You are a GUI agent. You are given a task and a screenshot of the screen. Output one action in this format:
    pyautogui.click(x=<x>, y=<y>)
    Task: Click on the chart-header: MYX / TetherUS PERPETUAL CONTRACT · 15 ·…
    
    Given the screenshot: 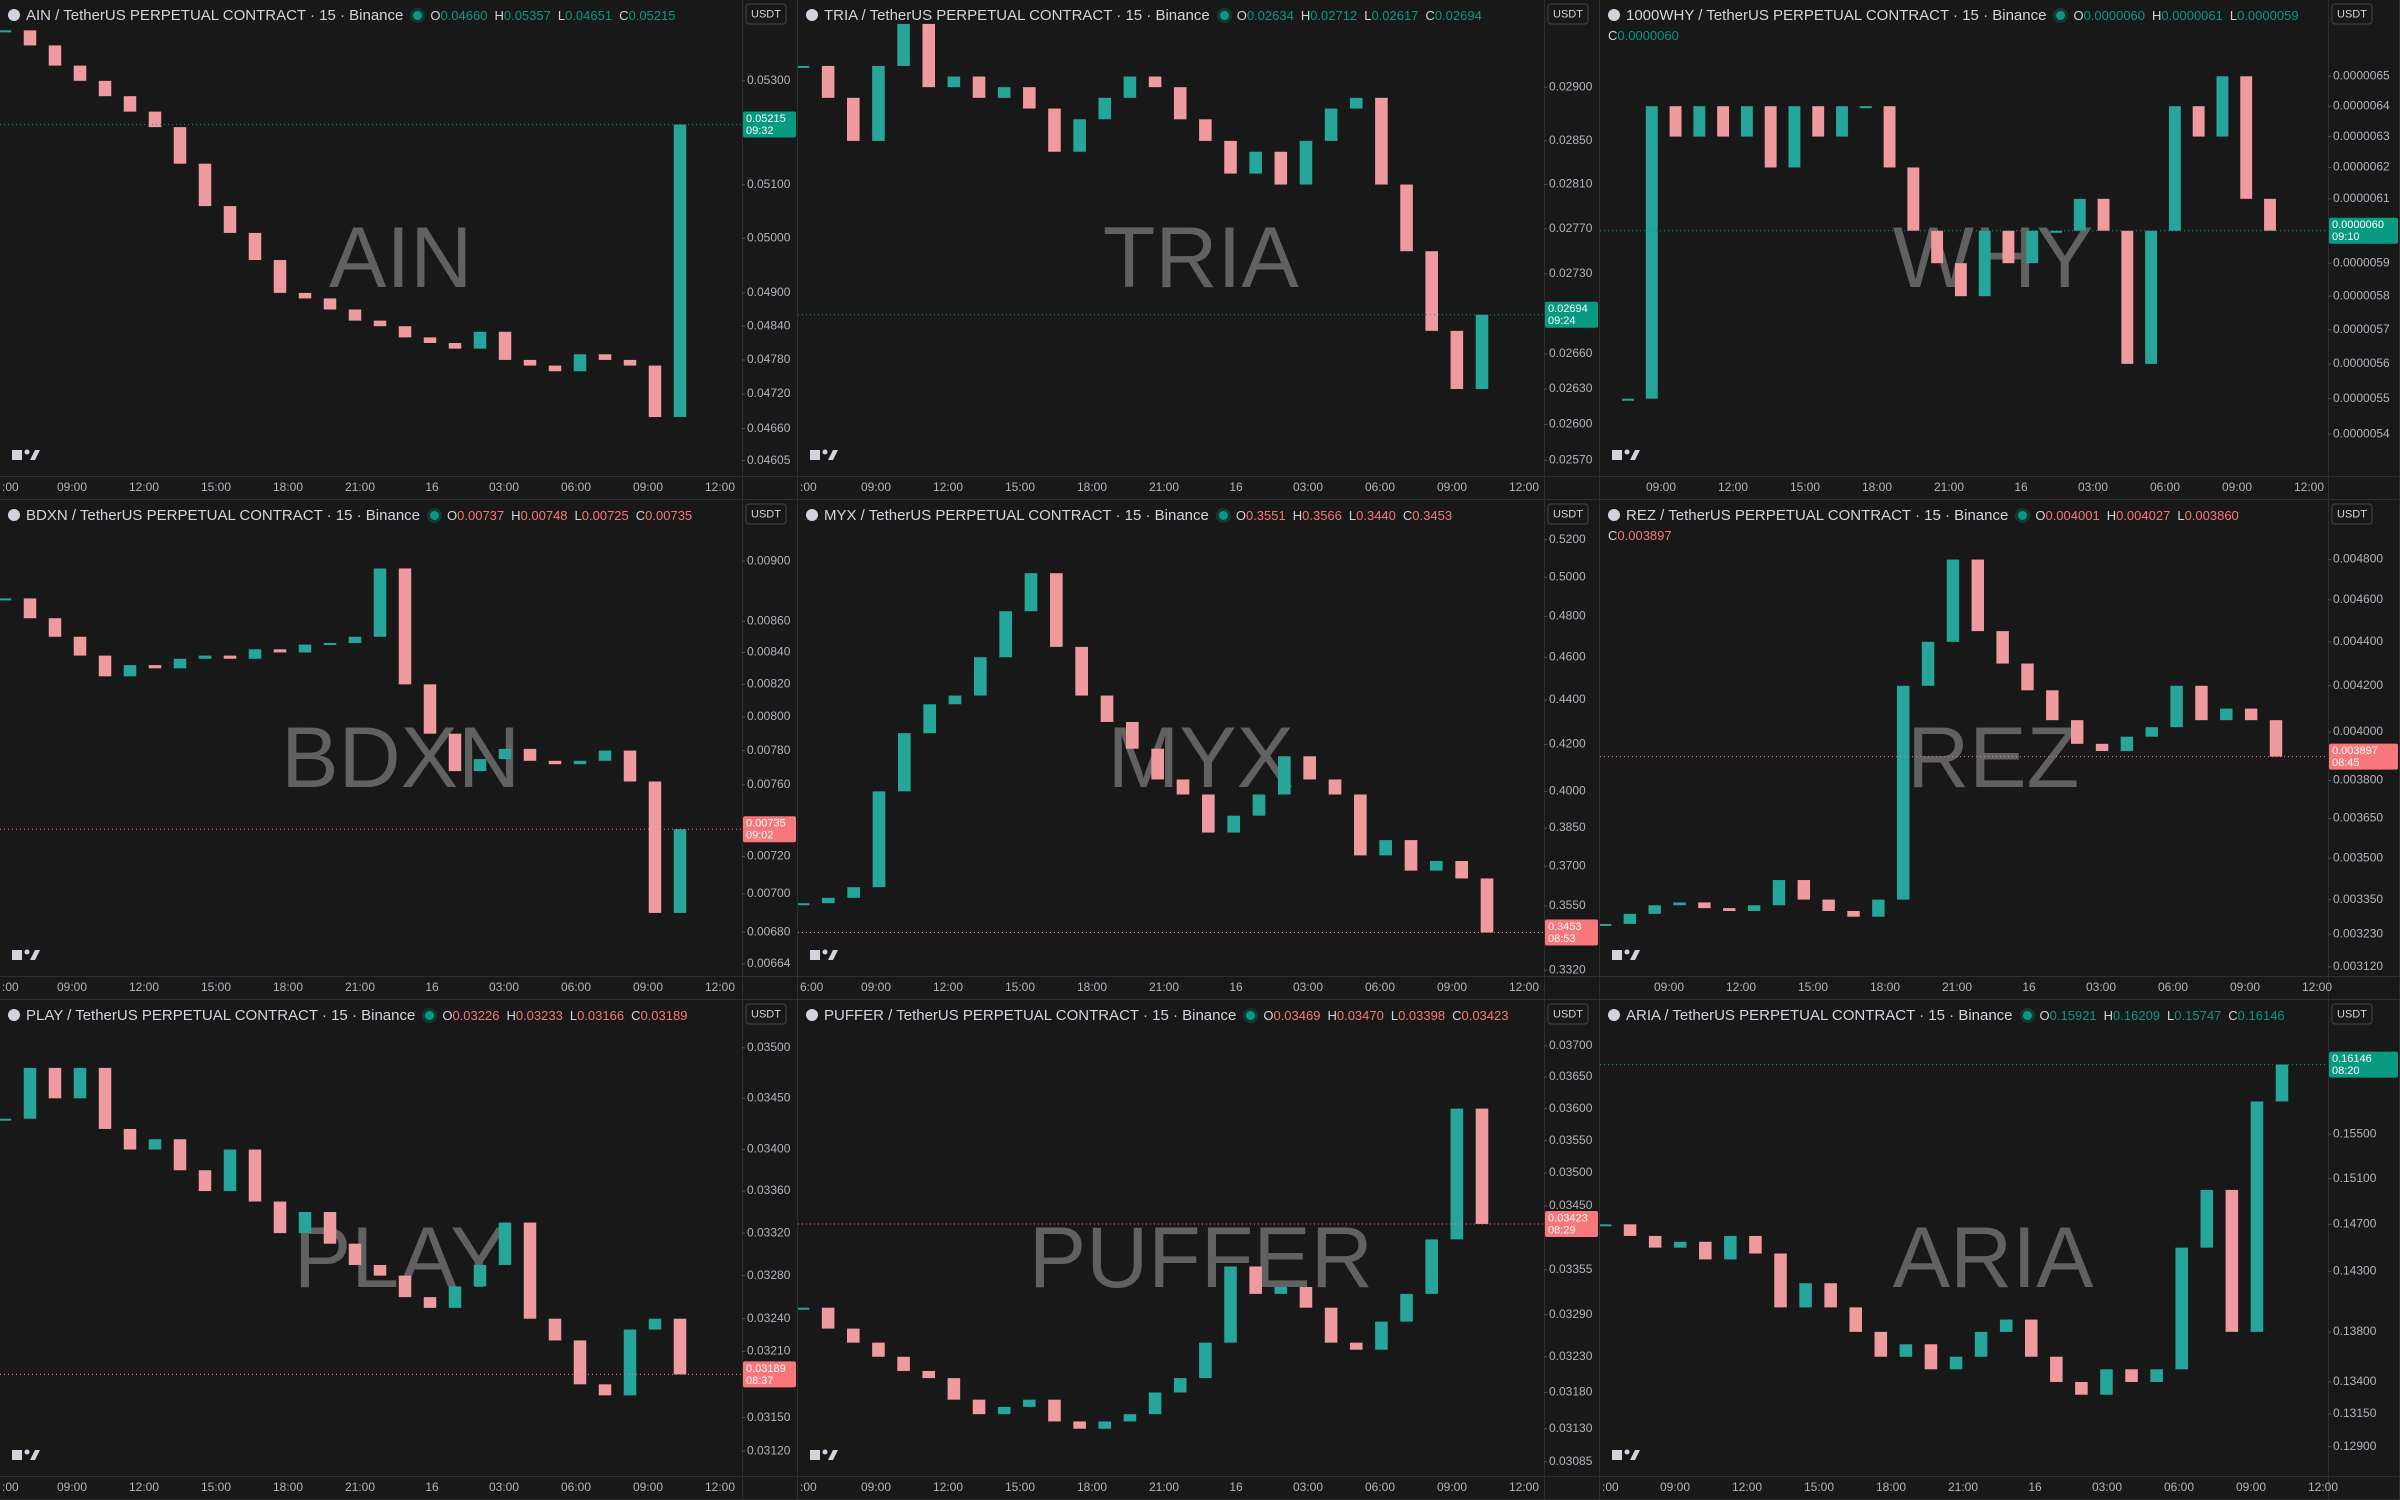 What is the action you would take?
    pyautogui.click(x=1132, y=516)
    